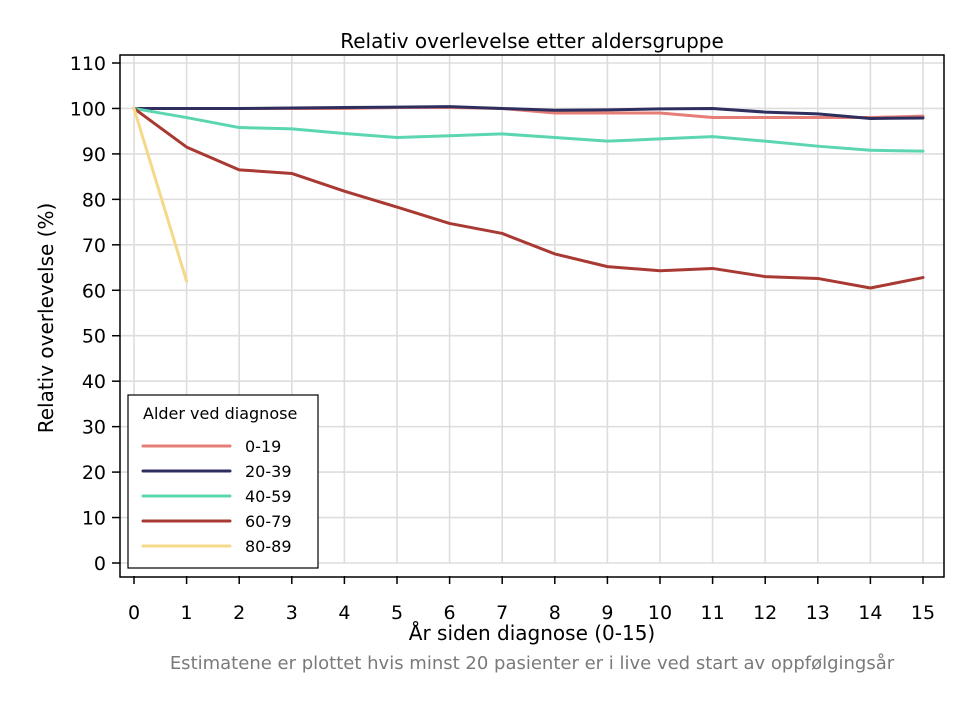 The height and width of the screenshot is (705, 970). I want to click on y-tick-label: 20, so click(94, 473).